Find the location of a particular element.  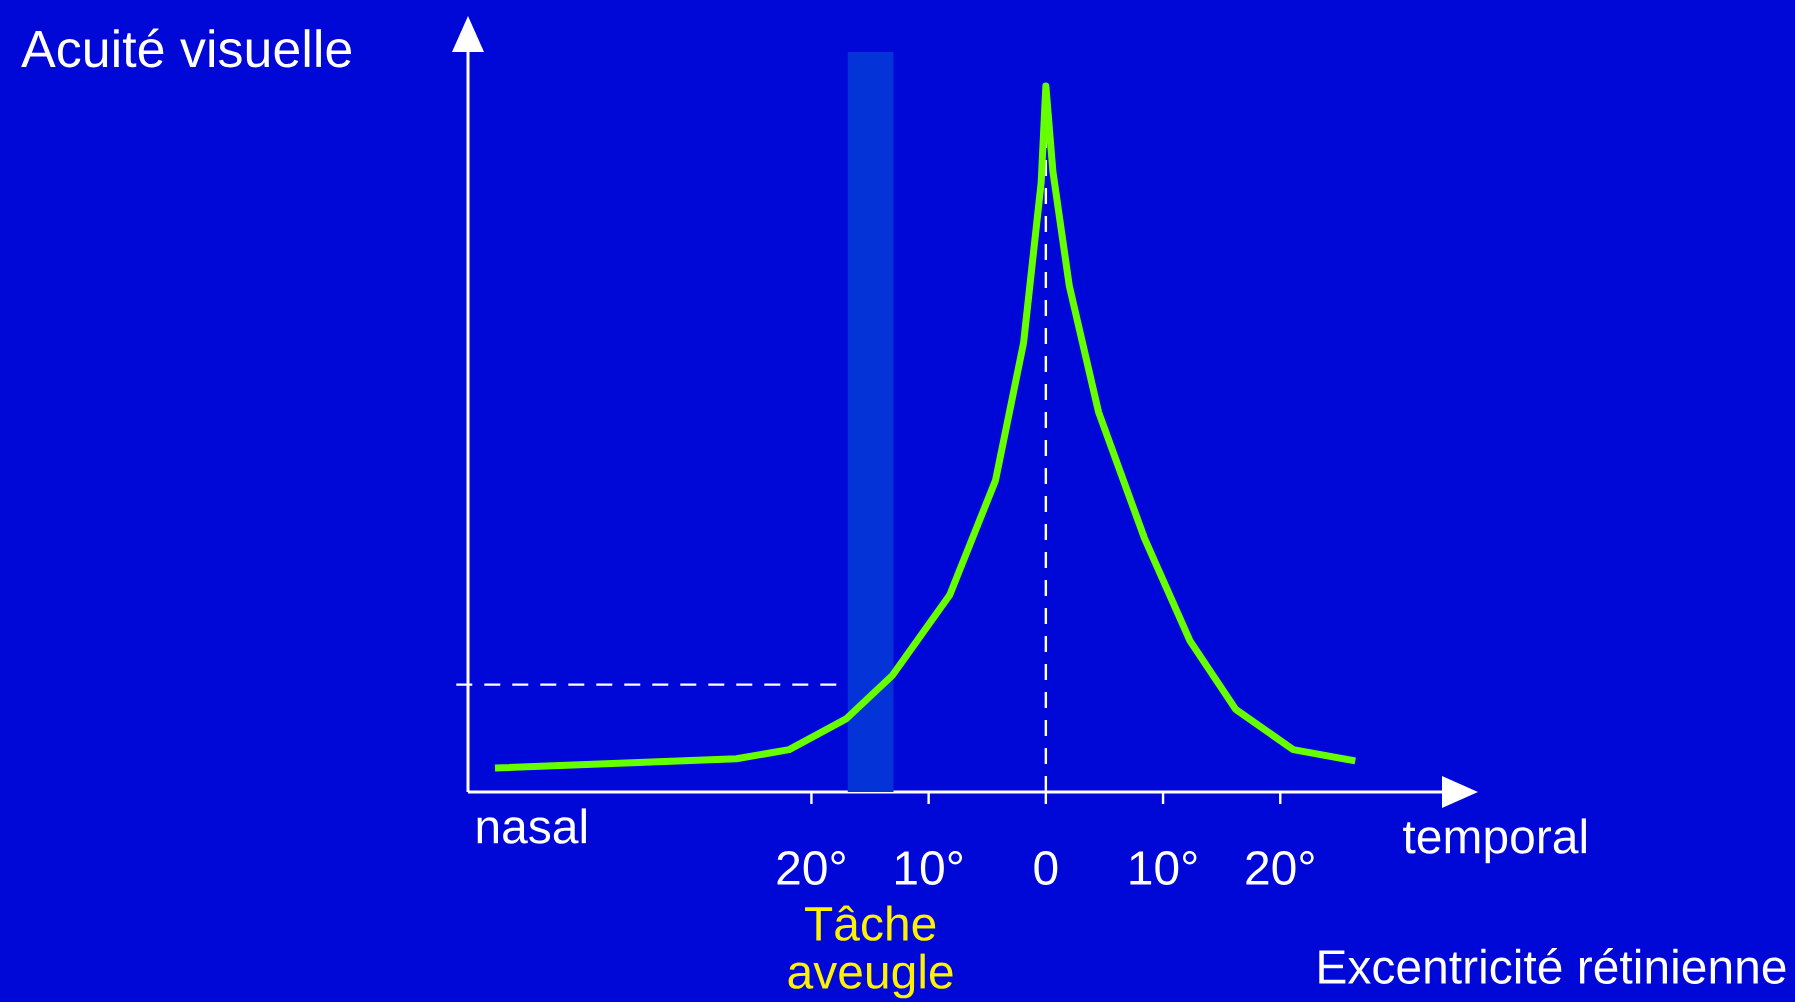

band-label: Tâche aveugle is located at coordinates (870, 952).